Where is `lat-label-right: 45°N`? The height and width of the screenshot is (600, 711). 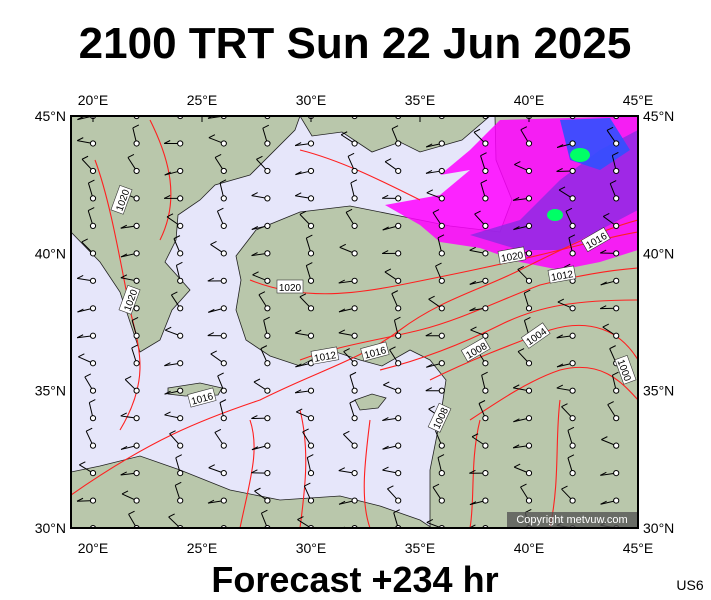 lat-label-right: 45°N is located at coordinates (658, 116).